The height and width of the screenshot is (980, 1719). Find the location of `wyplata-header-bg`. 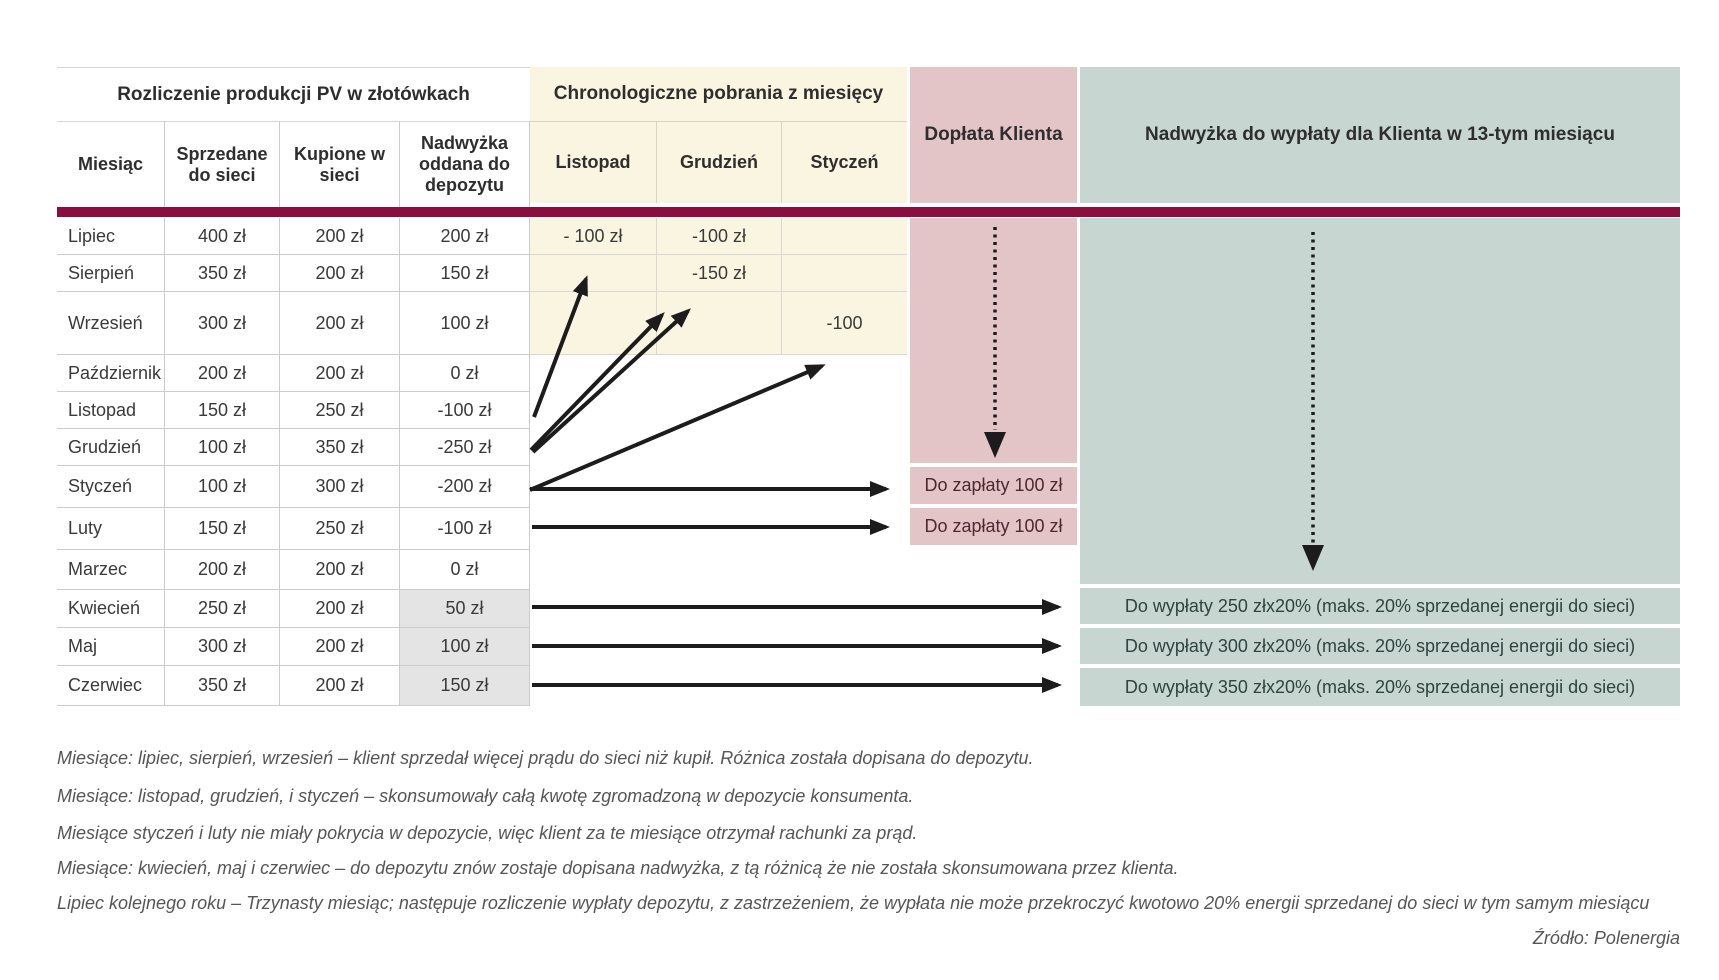

wyplata-header-bg is located at coordinates (1380, 135).